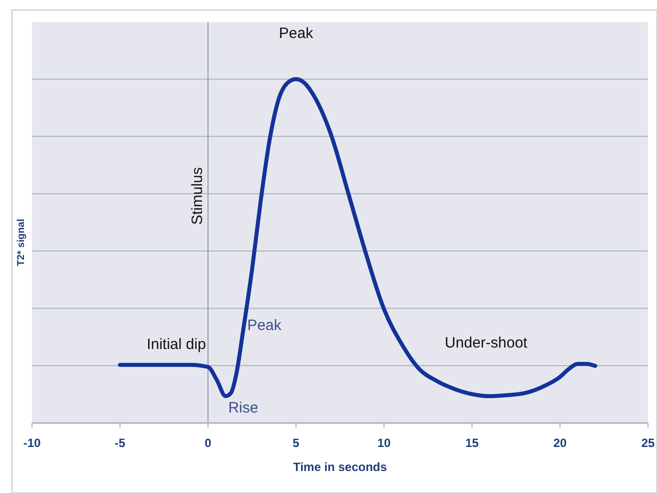 The height and width of the screenshot is (493, 657). I want to click on x-tick-label: 10, so click(384, 443).